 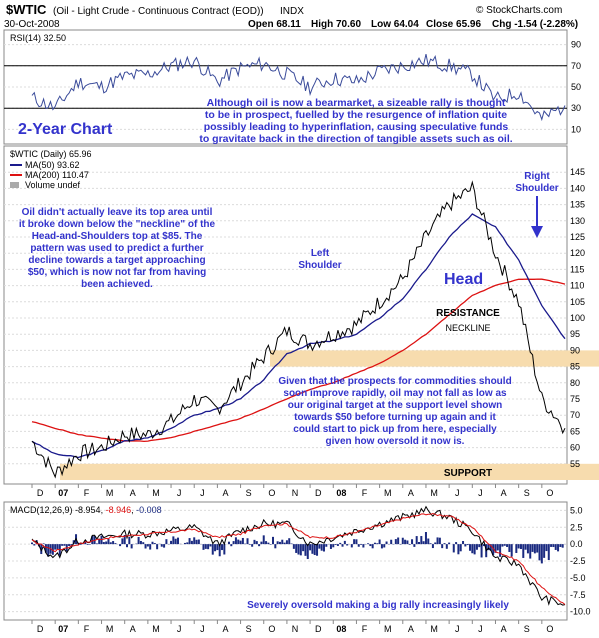 What do you see at coordinates (578, 595) in the screenshot?
I see `macd-tick-5: -7.5` at bounding box center [578, 595].